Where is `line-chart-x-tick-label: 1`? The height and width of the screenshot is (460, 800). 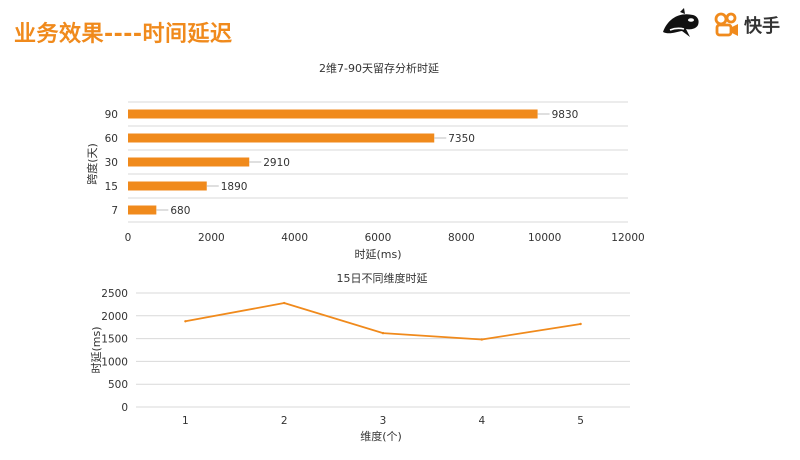 line-chart-x-tick-label: 1 is located at coordinates (185, 421).